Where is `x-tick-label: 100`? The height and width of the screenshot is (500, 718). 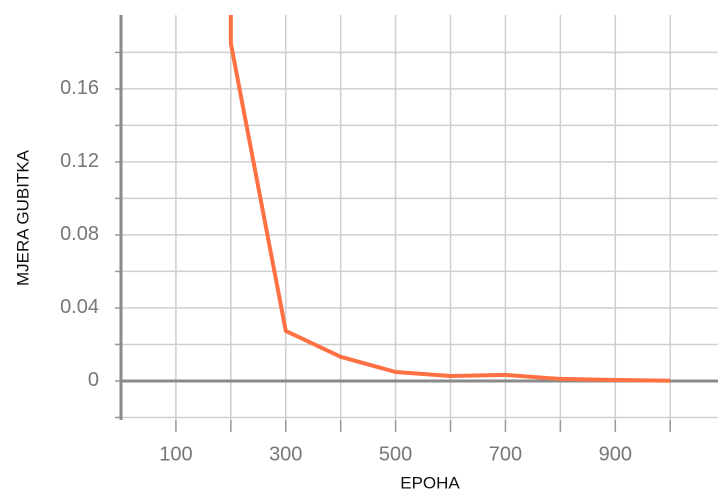
x-tick-label: 100 is located at coordinates (175, 454).